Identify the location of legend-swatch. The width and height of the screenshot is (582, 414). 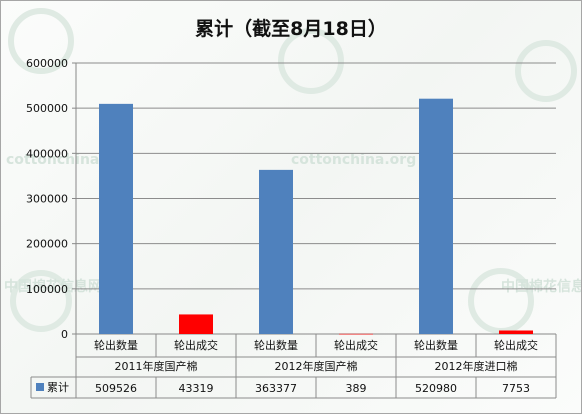
(40, 387).